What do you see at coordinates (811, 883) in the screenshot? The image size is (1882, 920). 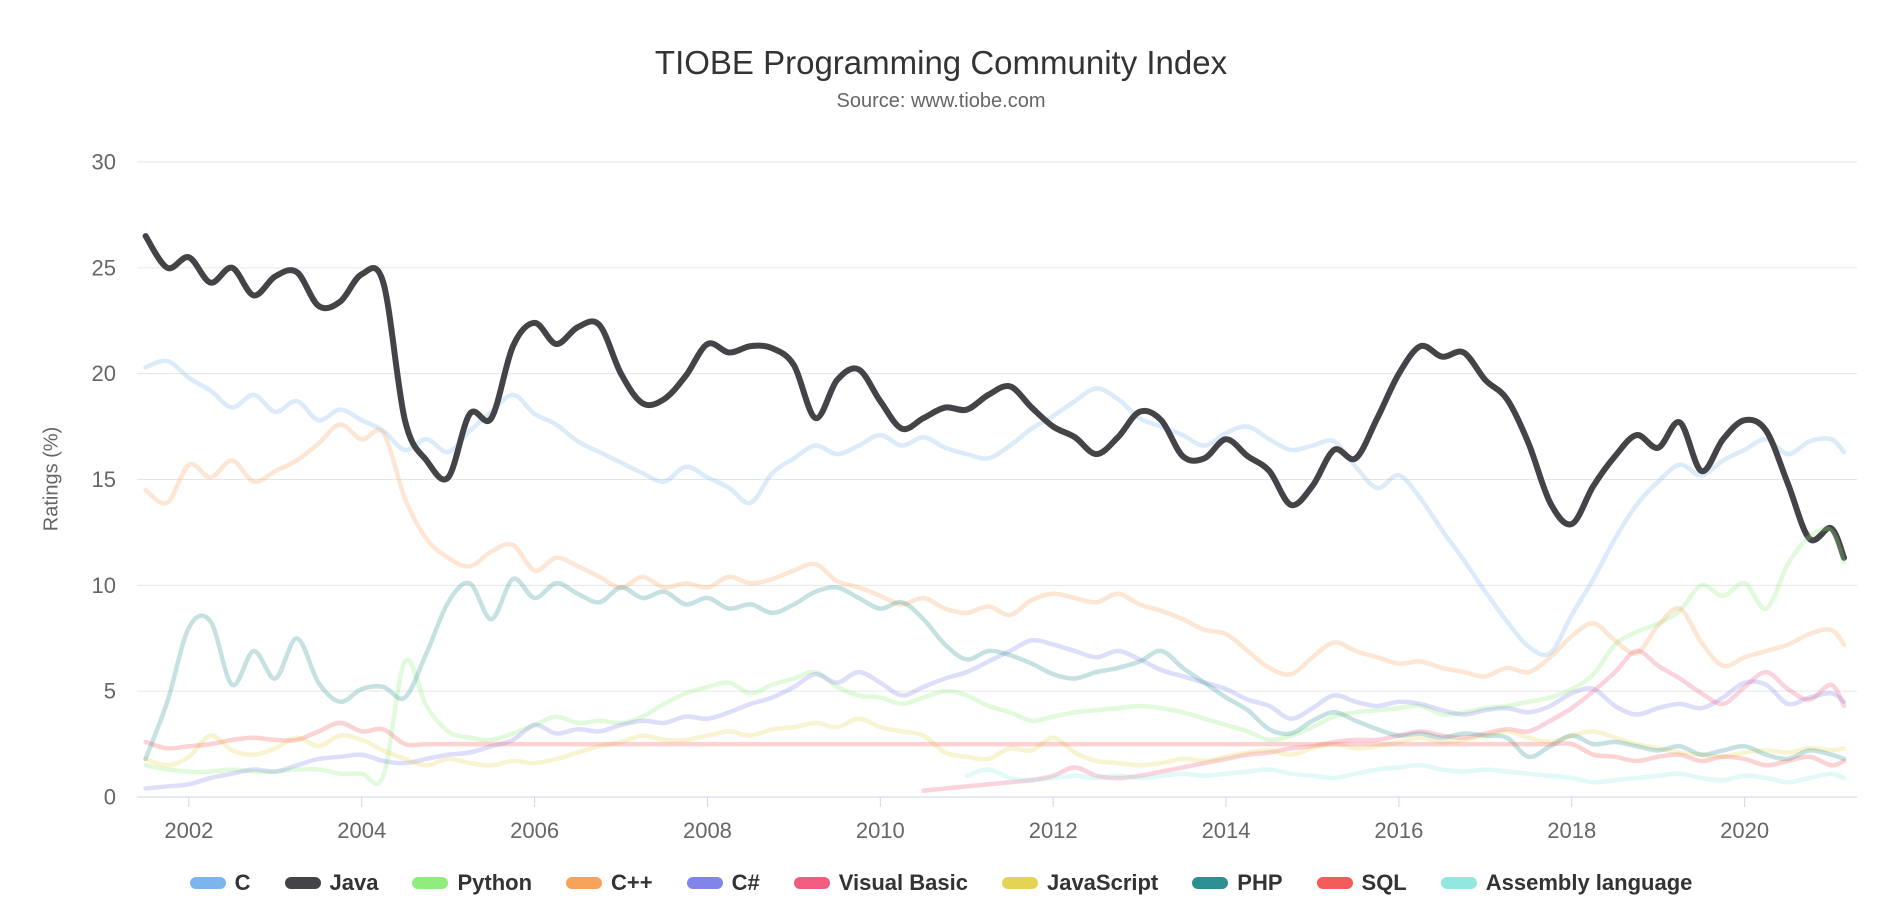 I see `legend-swatch-visual-basic` at bounding box center [811, 883].